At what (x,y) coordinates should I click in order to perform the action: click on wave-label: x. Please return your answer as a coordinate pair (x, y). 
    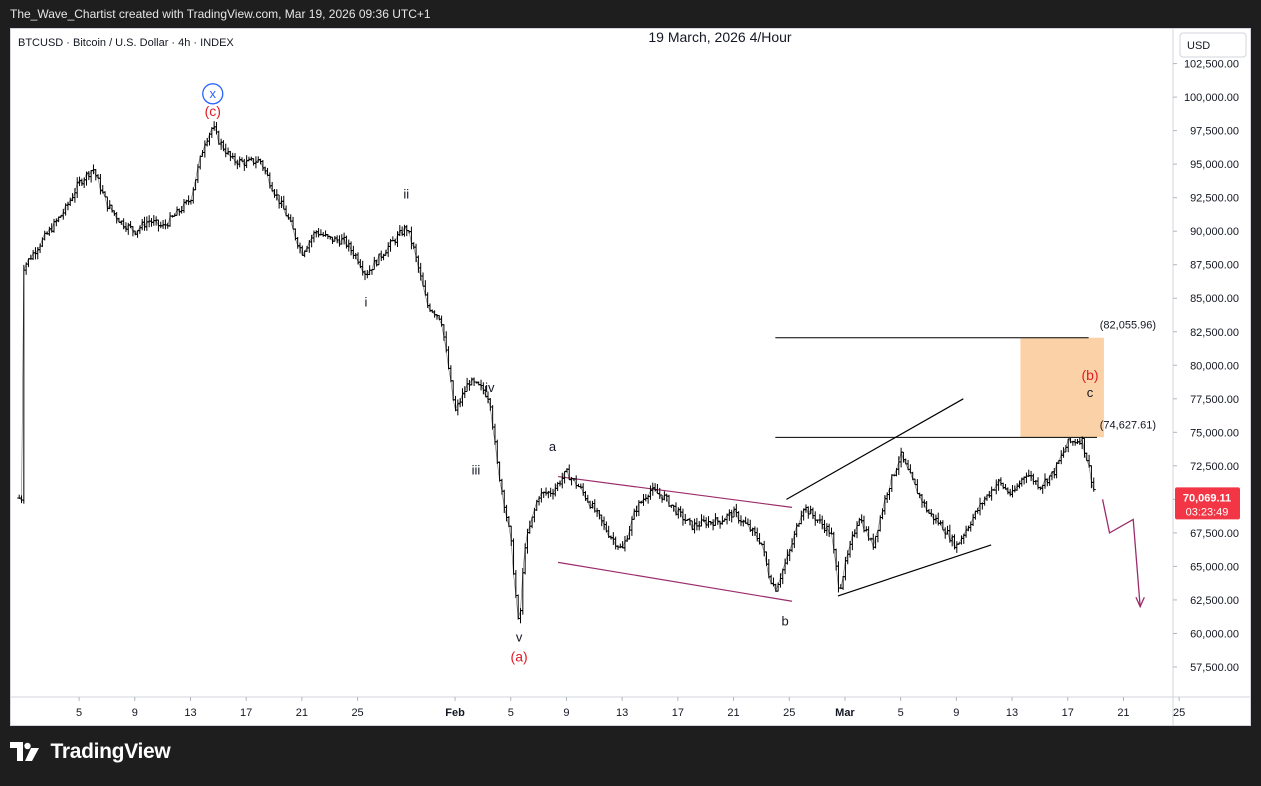
    Looking at the image, I should click on (213, 93).